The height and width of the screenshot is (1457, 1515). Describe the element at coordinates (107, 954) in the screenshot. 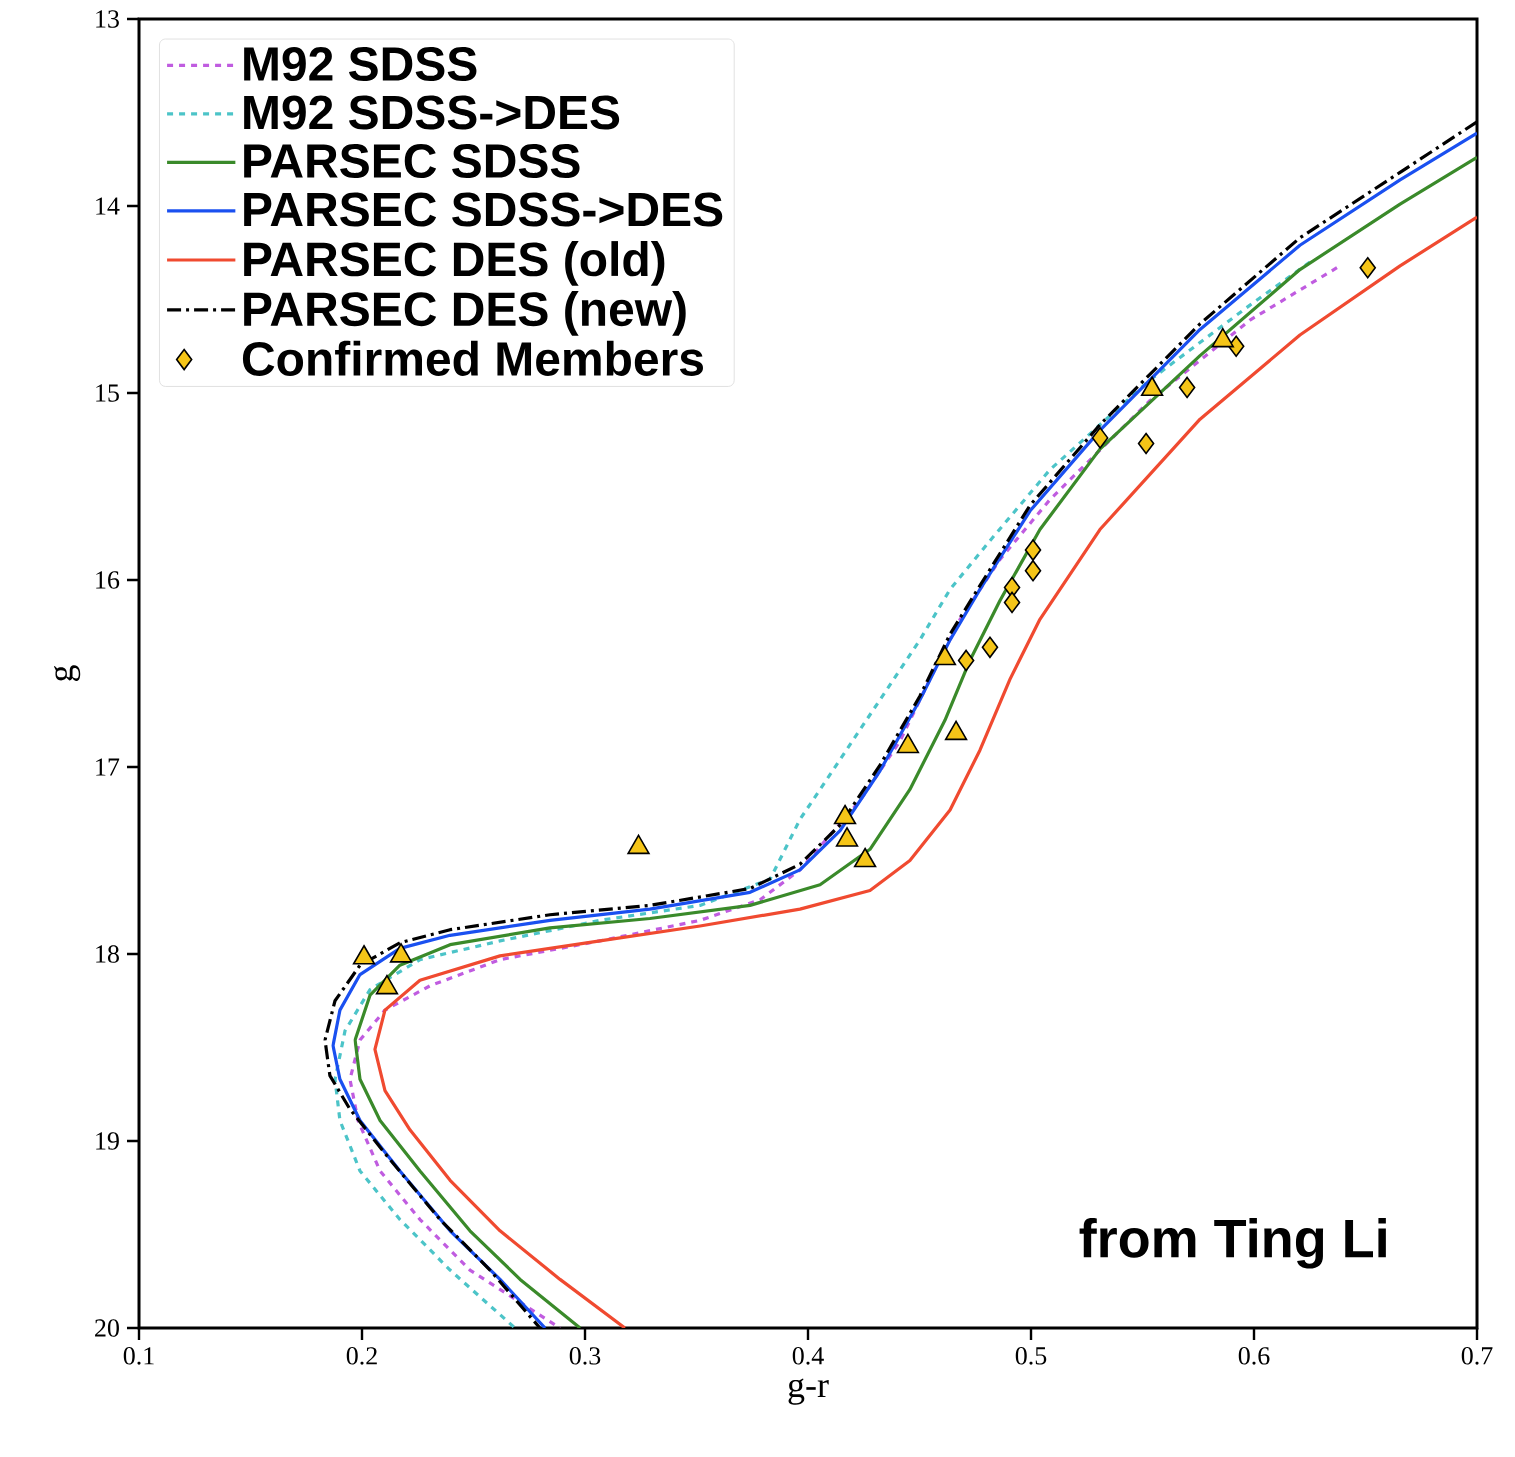

I see `y-tick-label: 18` at that location.